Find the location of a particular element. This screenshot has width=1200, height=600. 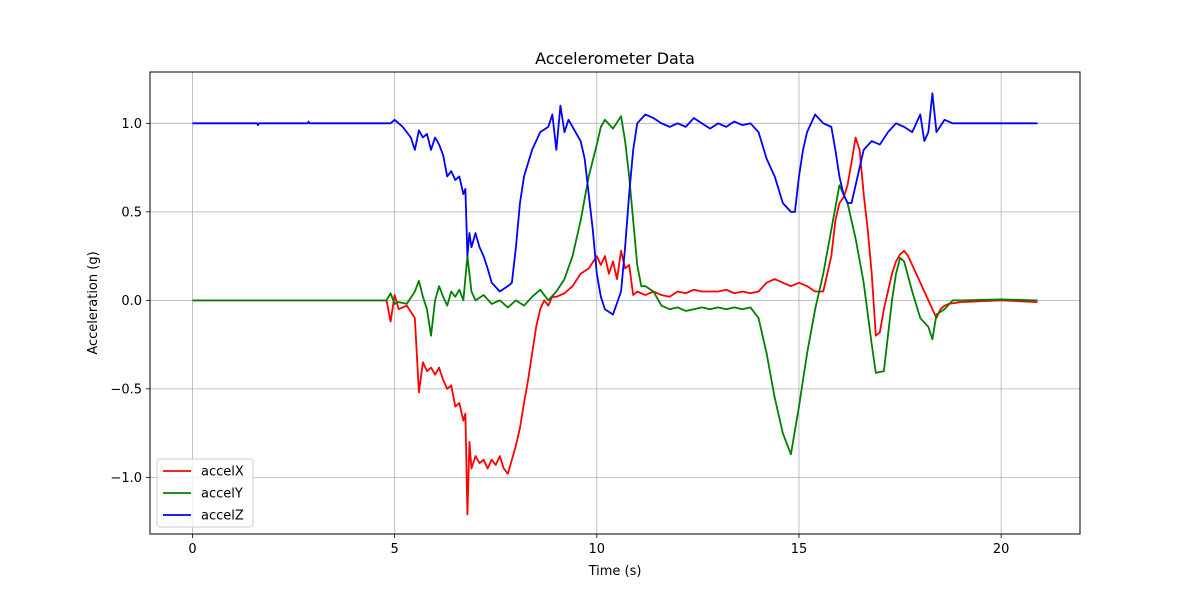

x-tick-label: 20 is located at coordinates (1001, 549).